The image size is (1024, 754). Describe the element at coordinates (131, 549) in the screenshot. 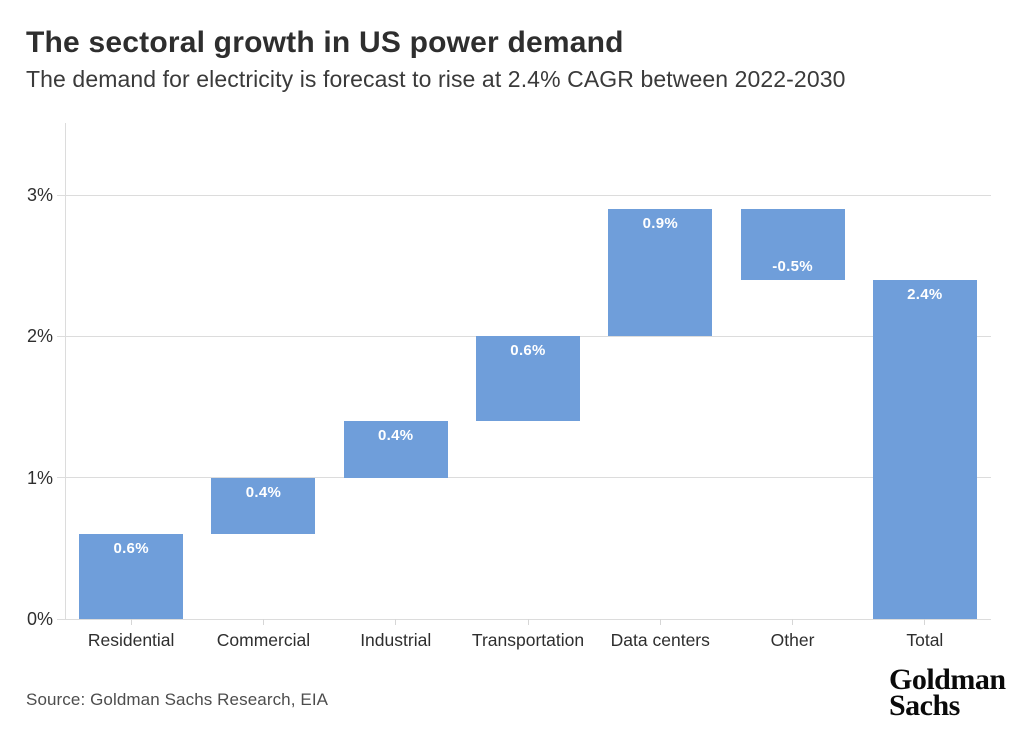

I see `bar-value-label-residential: 0.6%` at that location.